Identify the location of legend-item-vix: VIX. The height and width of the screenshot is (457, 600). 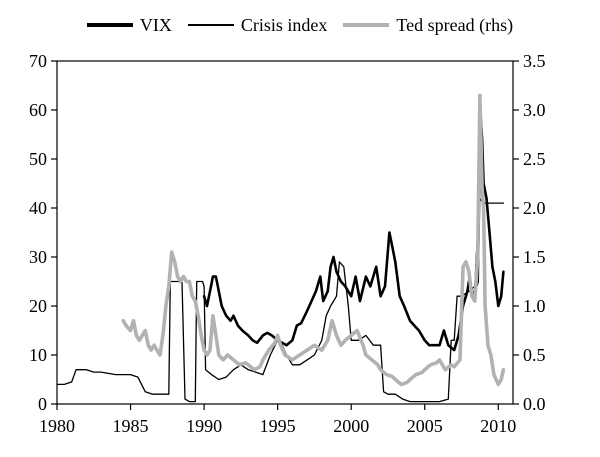
(129, 25).